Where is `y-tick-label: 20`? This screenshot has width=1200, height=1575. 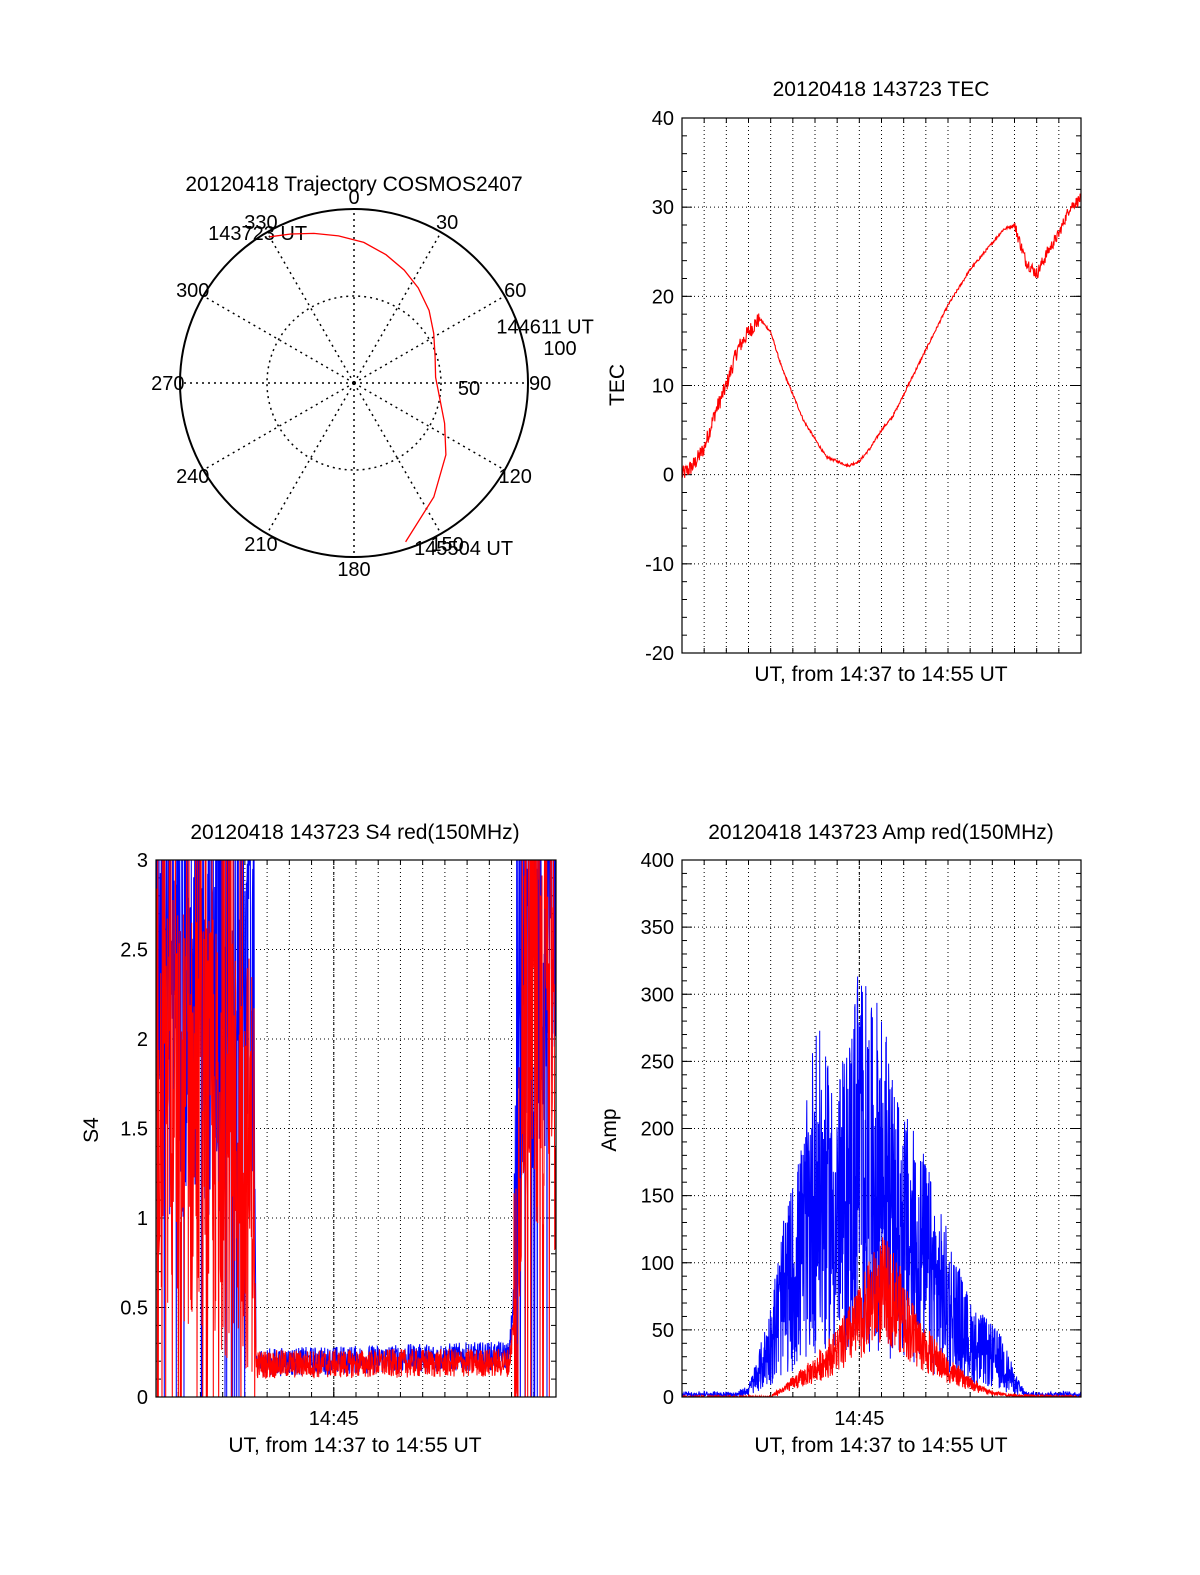 y-tick-label: 20 is located at coordinates (663, 297).